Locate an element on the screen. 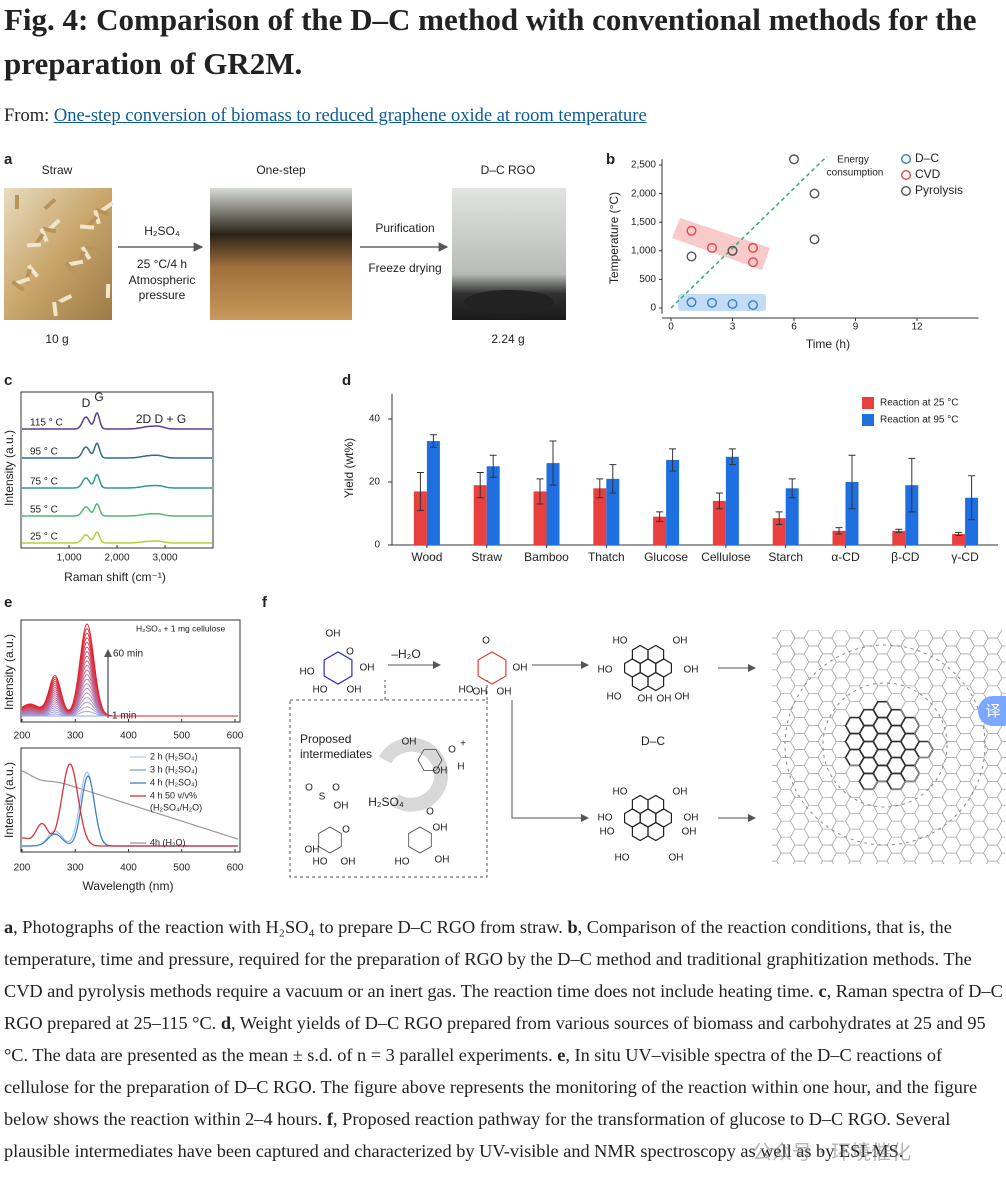 The image size is (1006, 1193). legend-label: 3 h (H₂SO₄) is located at coordinates (174, 769).